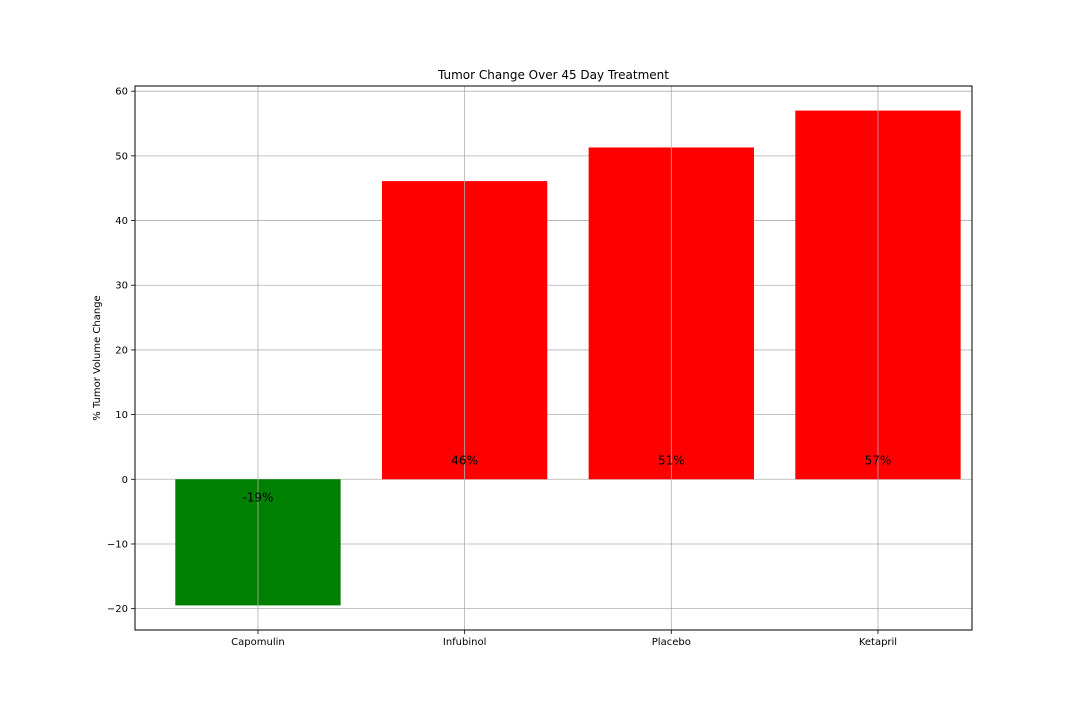 The image size is (1080, 725). Describe the element at coordinates (671, 642) in the screenshot. I see `x-tick-label: Placebo` at that location.